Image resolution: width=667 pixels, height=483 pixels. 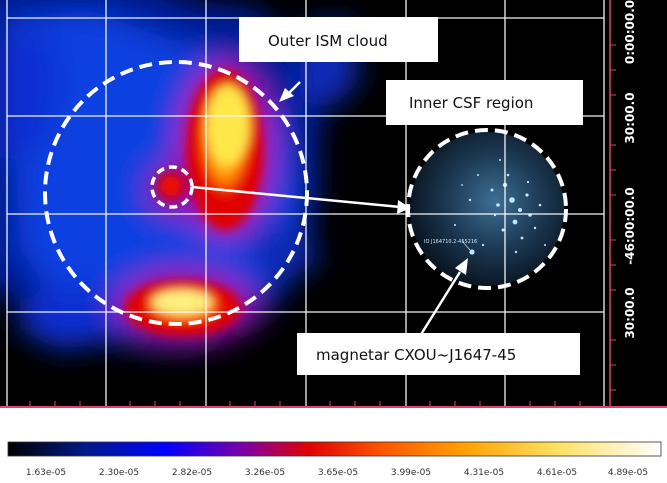 I want to click on inset-image: IO J164710.2-455216, so click(x=487, y=209).